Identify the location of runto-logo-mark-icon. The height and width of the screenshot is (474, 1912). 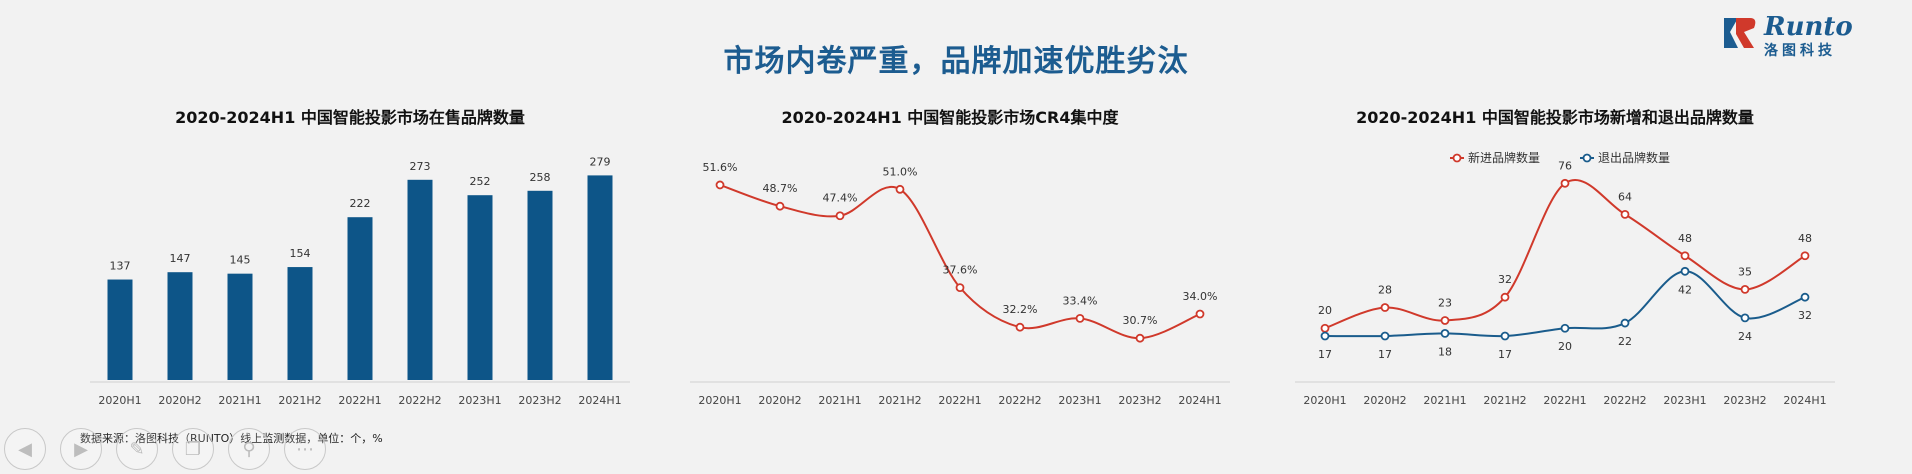
(1740, 33).